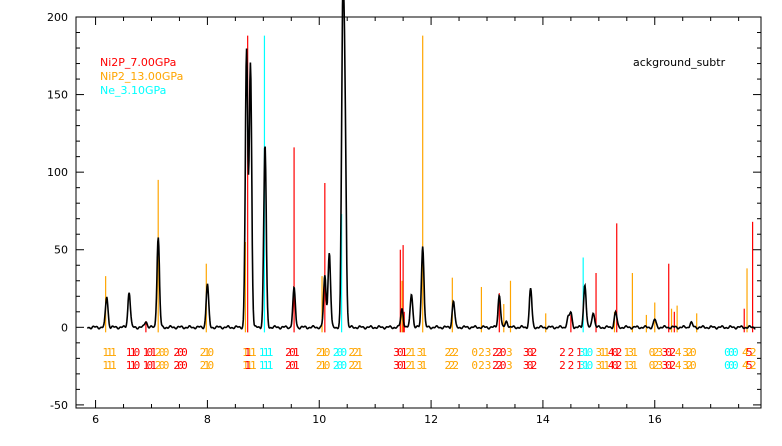 This screenshot has width=782, height=446. What do you see at coordinates (61, 250) in the screenshot?
I see `y-tick-label: 50` at bounding box center [61, 250].